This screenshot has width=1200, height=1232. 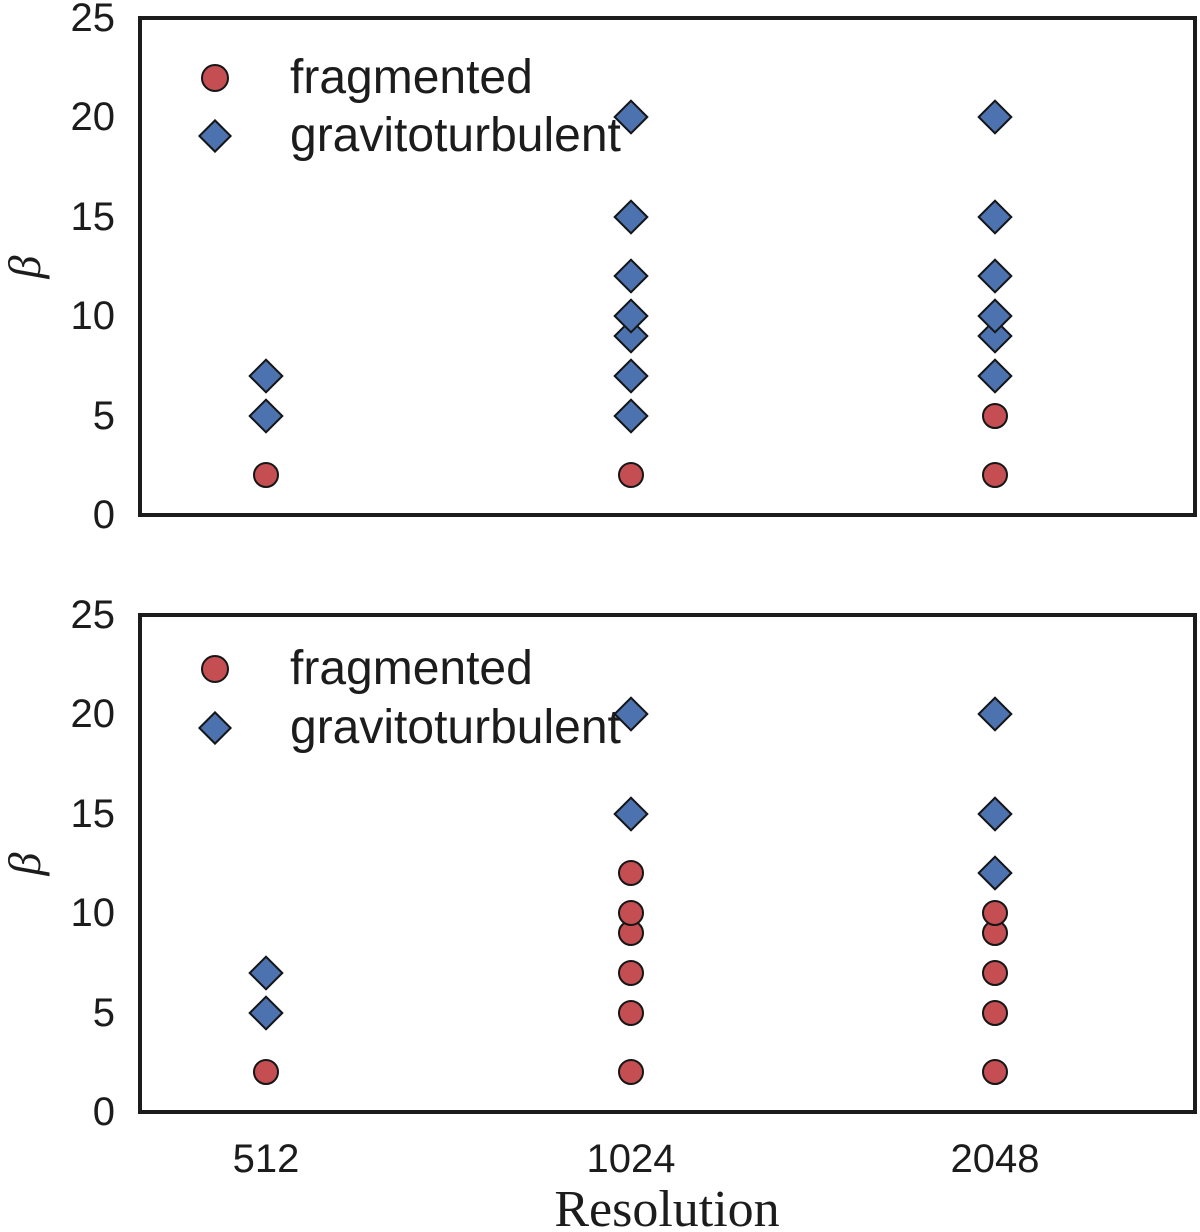 What do you see at coordinates (266, 1159) in the screenshot?
I see `x-tick-label: 512` at bounding box center [266, 1159].